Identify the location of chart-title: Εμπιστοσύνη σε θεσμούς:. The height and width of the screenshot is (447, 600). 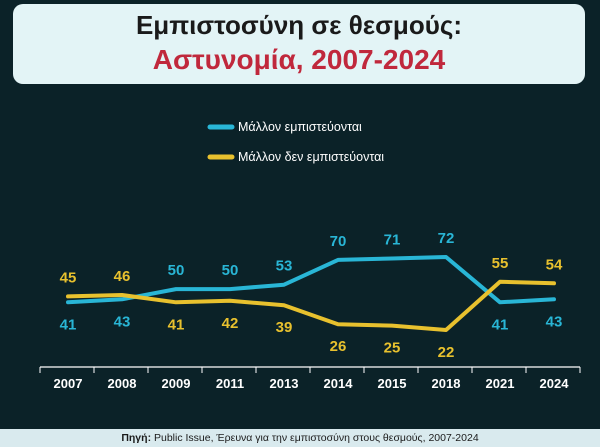
(299, 25).